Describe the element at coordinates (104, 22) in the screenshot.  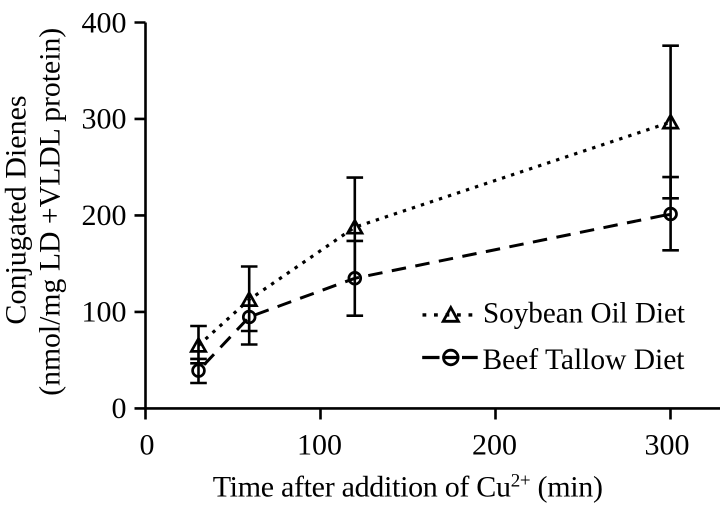
I see `svg-text: 400` at that location.